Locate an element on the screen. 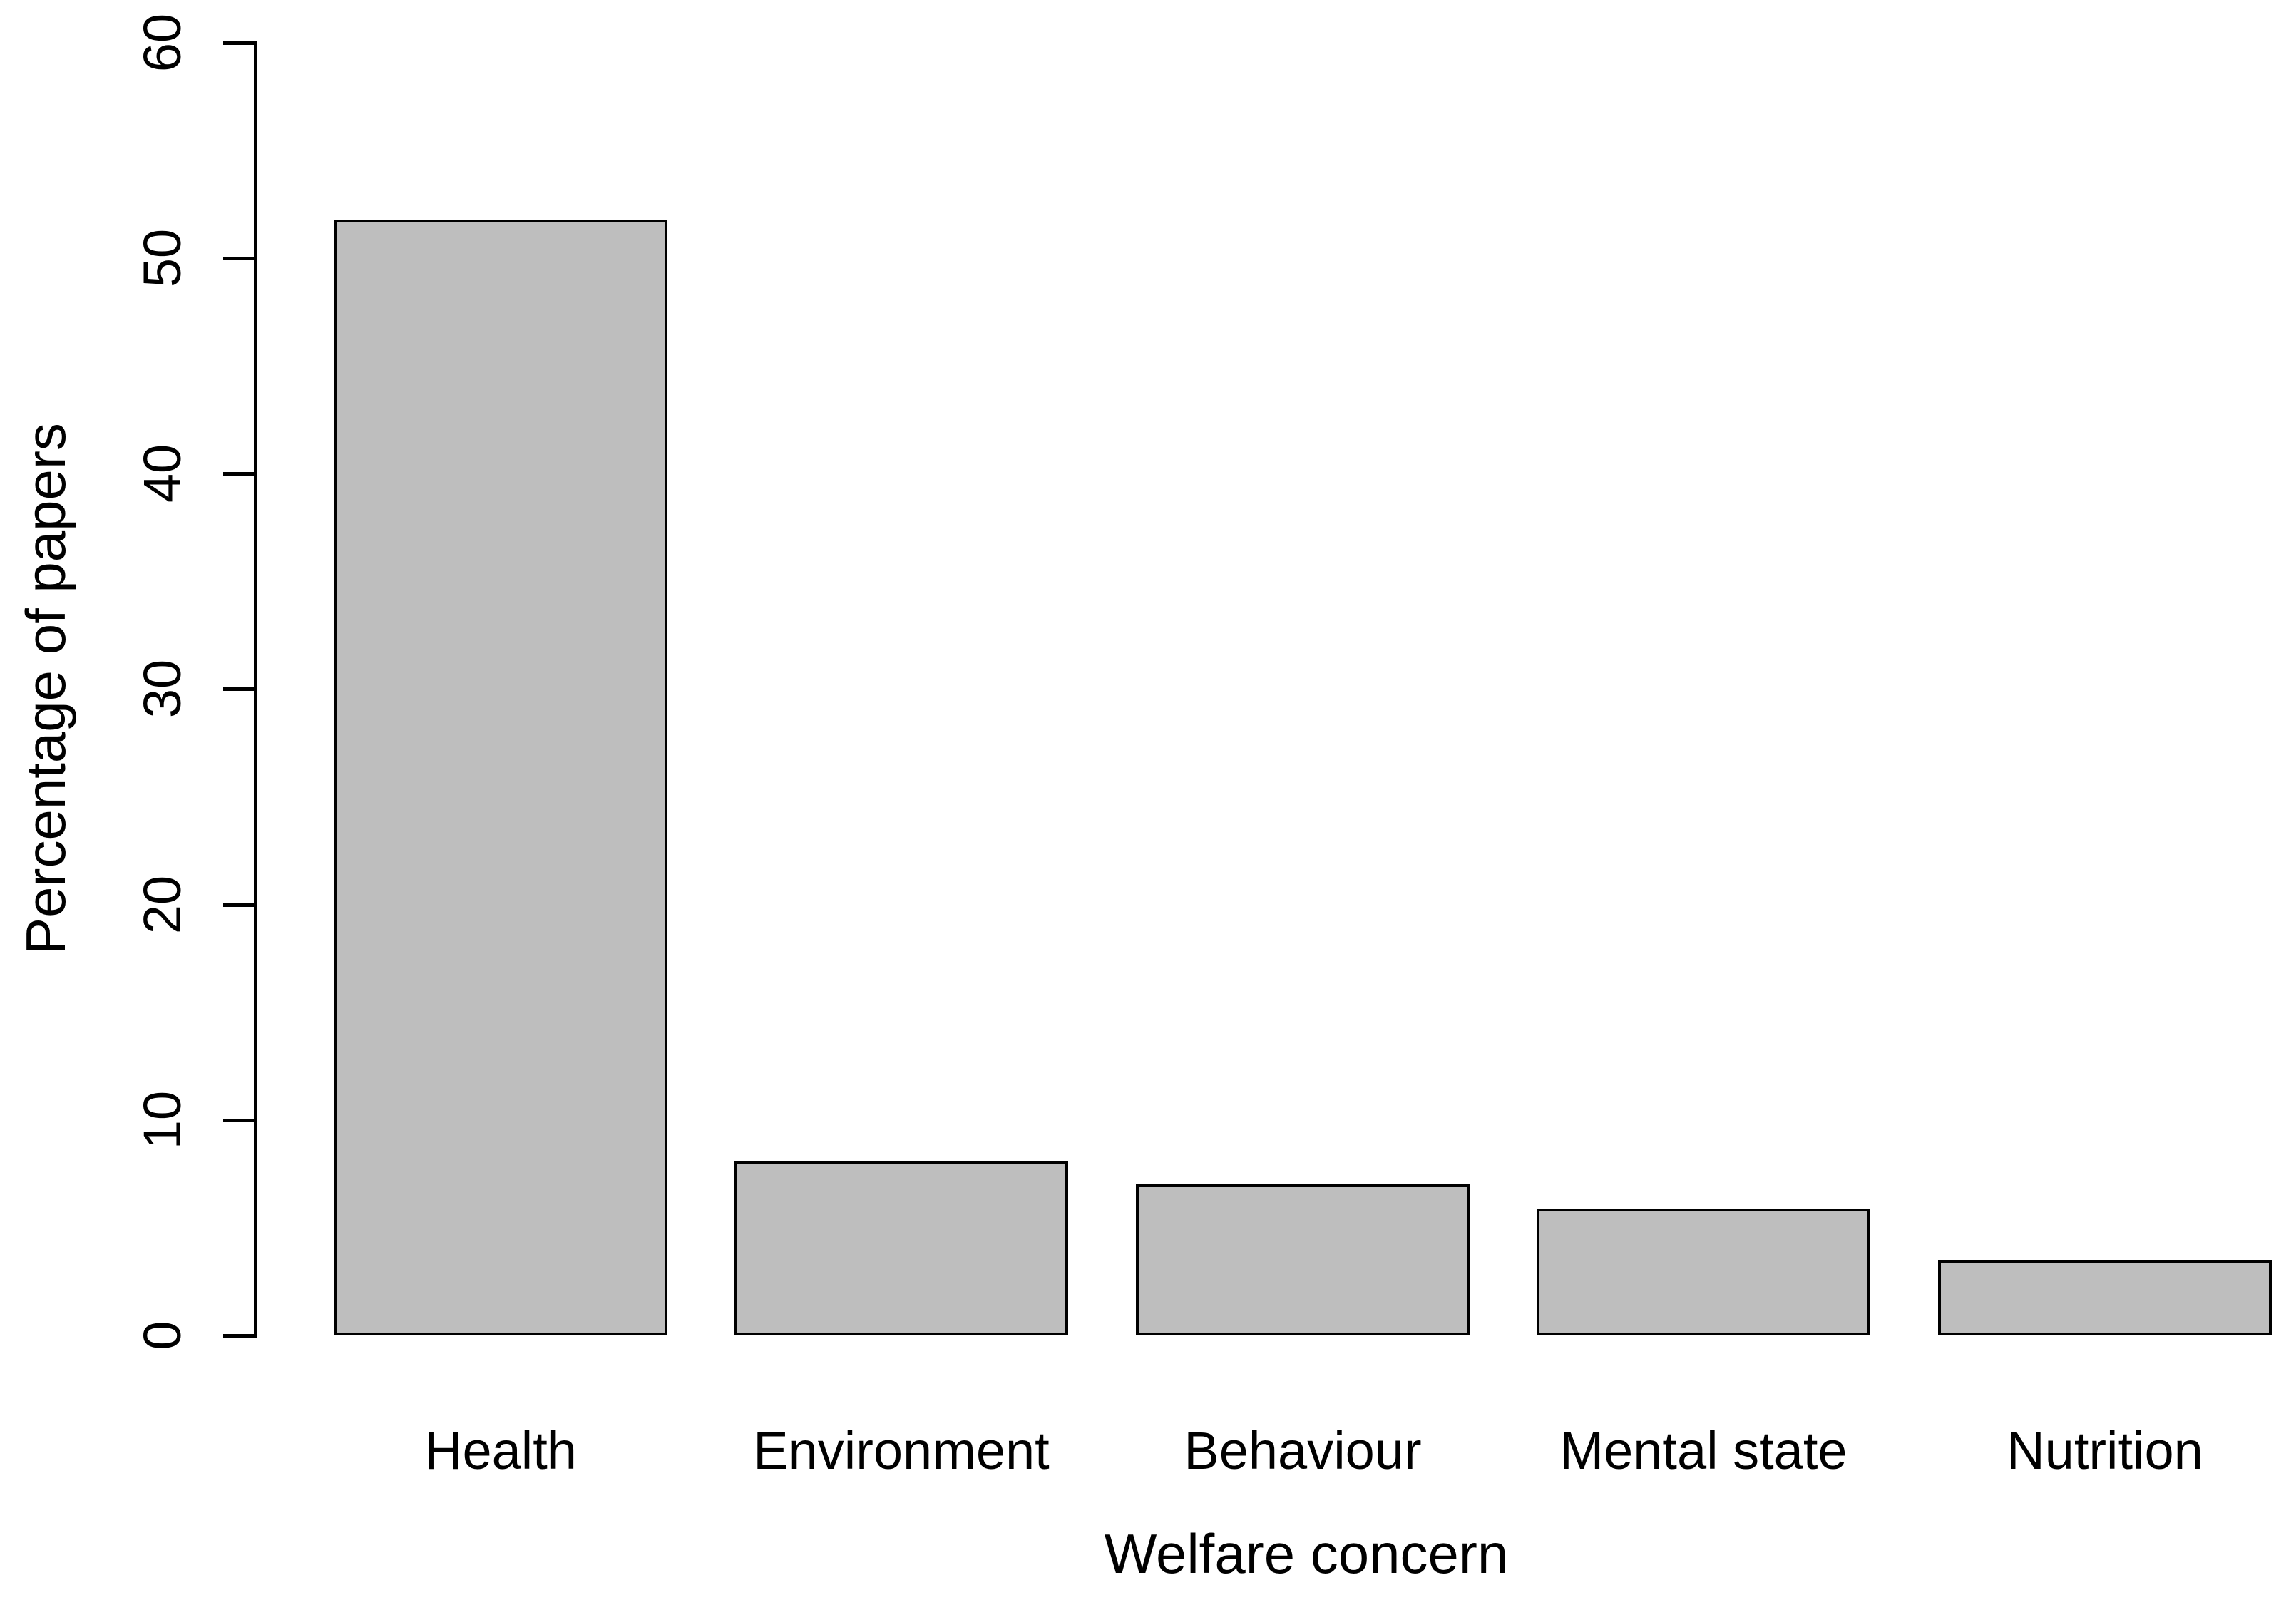 Image resolution: width=2296 pixels, height=1600 pixels. category-label-mental-state: Mental state is located at coordinates (1703, 1450).